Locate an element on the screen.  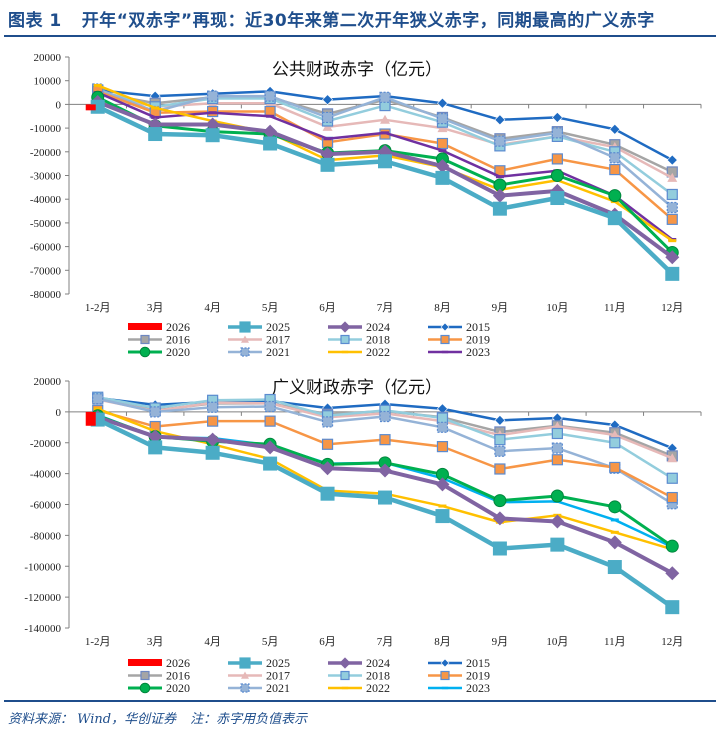
x-tick-label: 3月 is located at coordinates (155, 308).